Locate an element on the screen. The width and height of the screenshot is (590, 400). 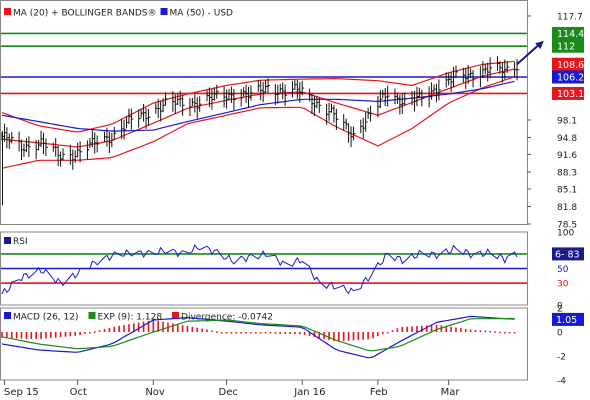
rsi-legend-swatch is located at coordinates (7, 240).